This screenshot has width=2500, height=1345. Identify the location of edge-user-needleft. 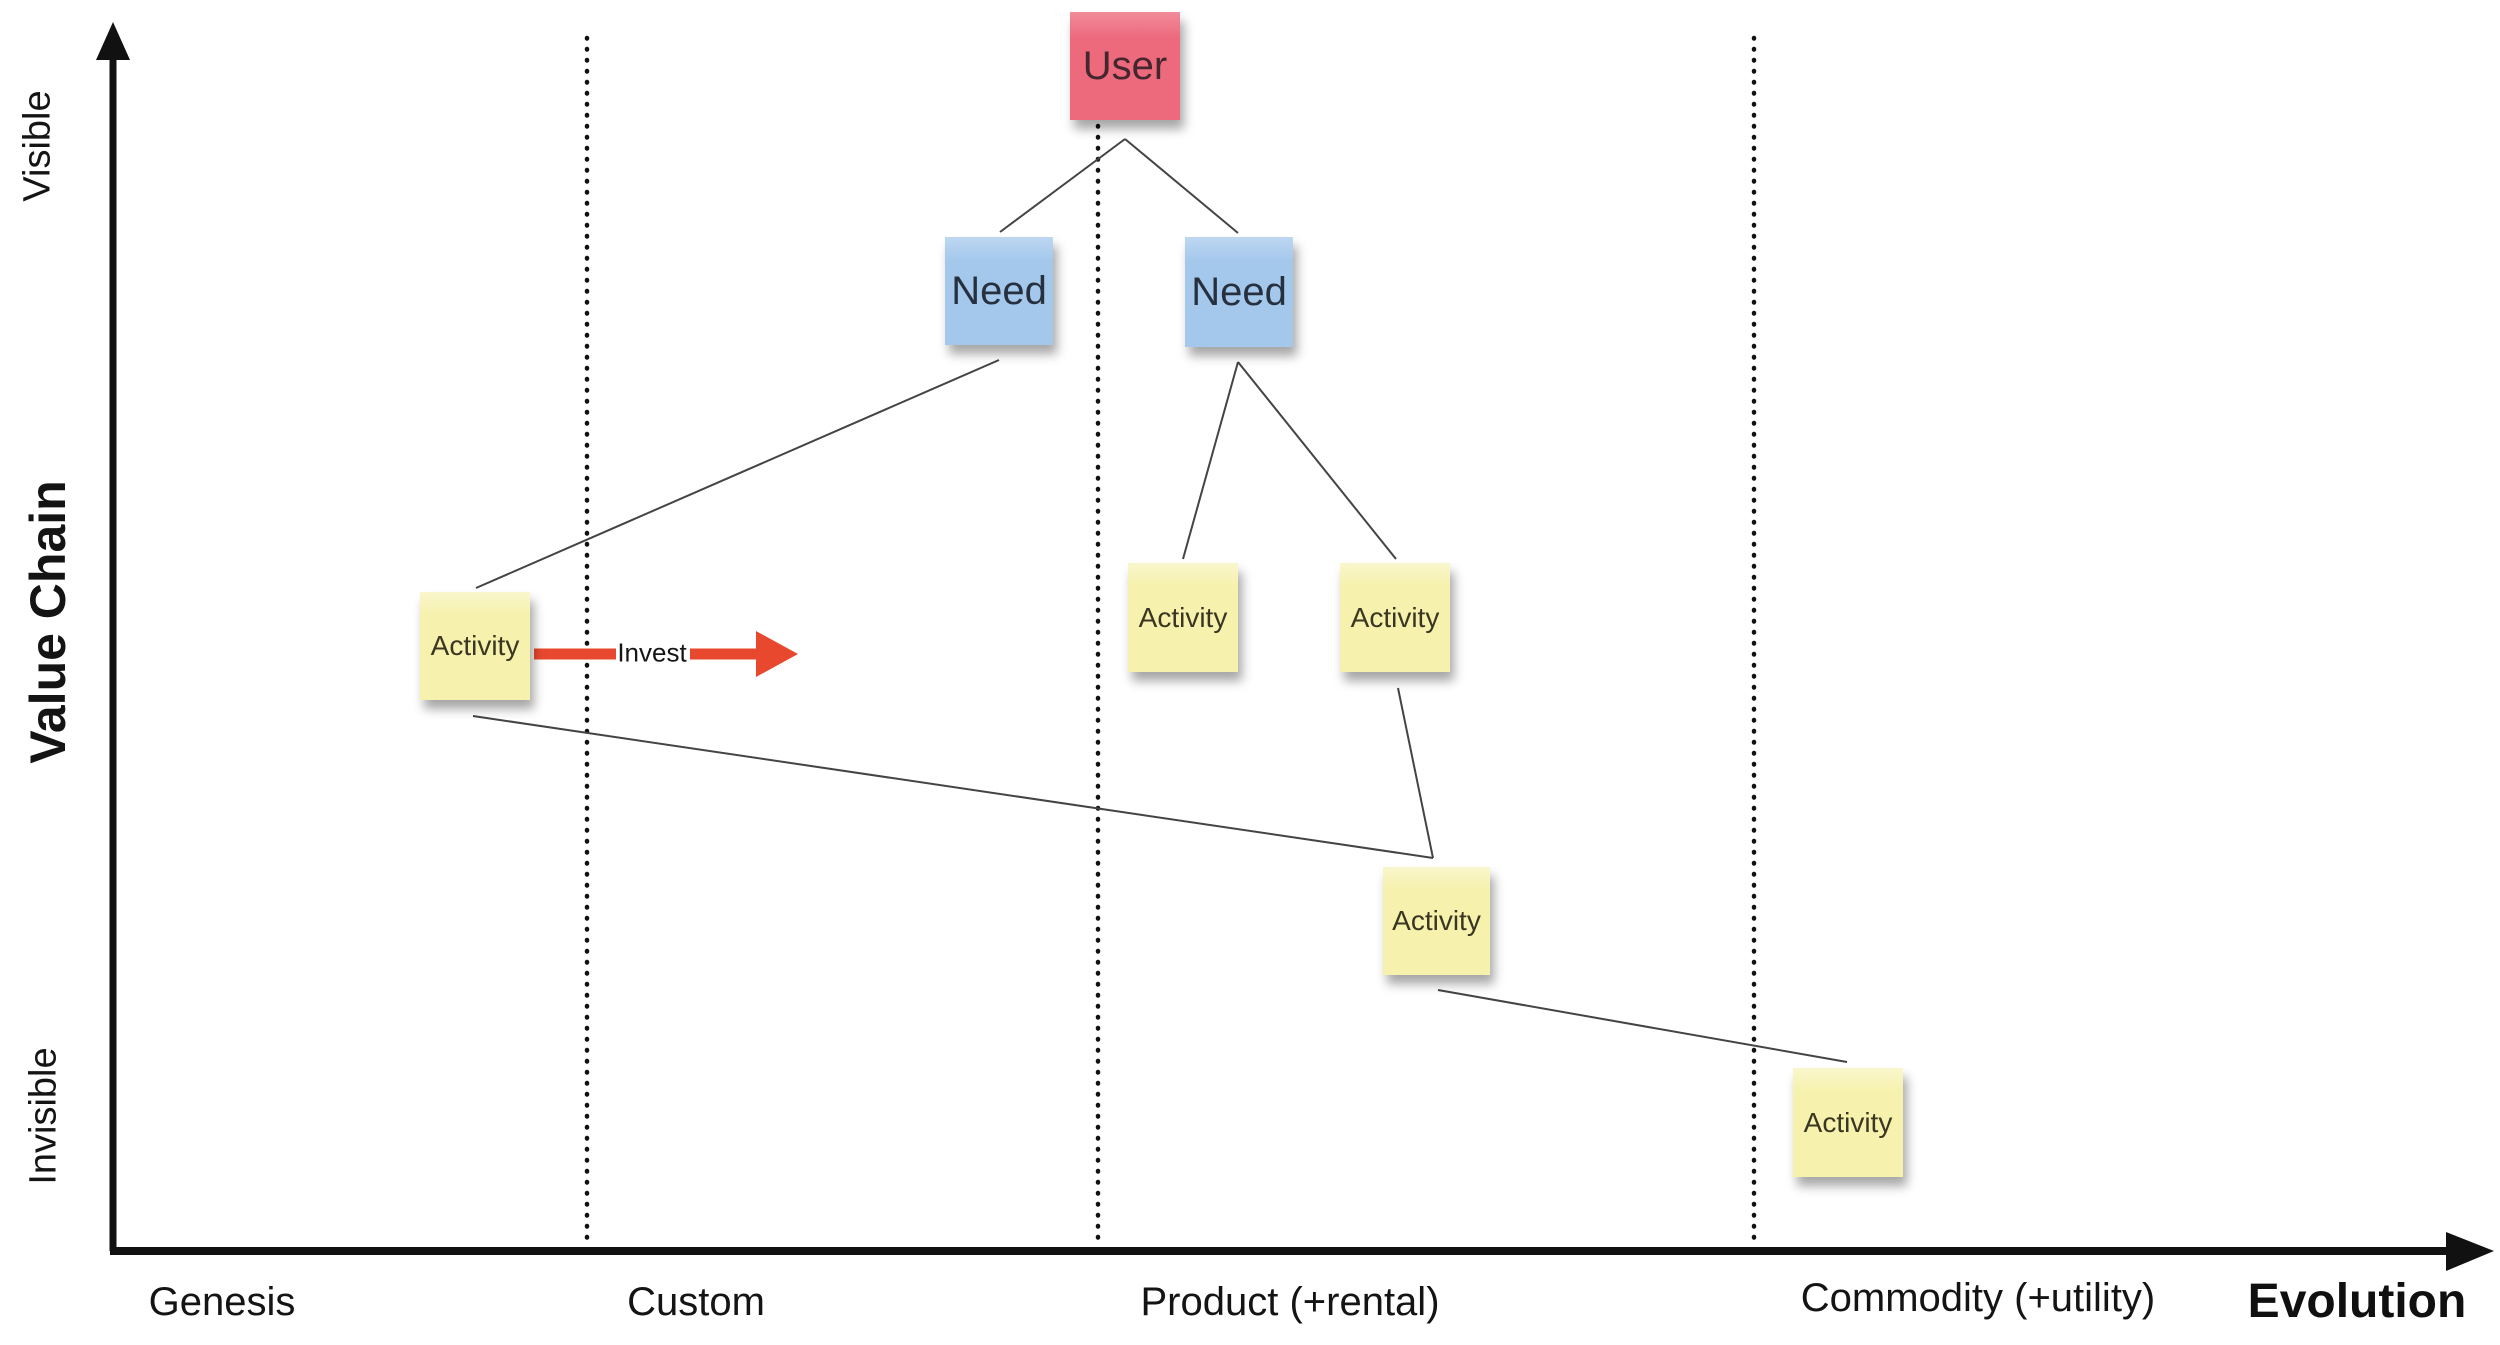
(1062, 185).